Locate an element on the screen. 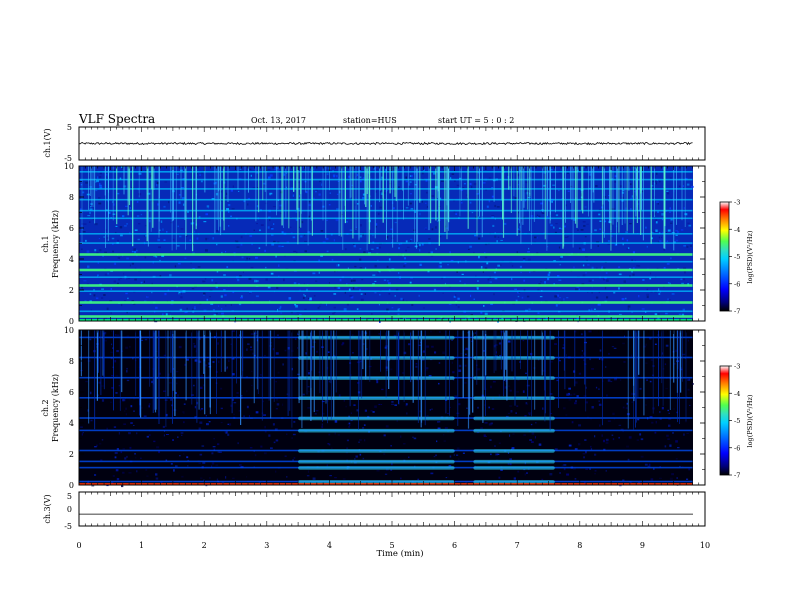  ch3-waveform-frame is located at coordinates (392, 509).